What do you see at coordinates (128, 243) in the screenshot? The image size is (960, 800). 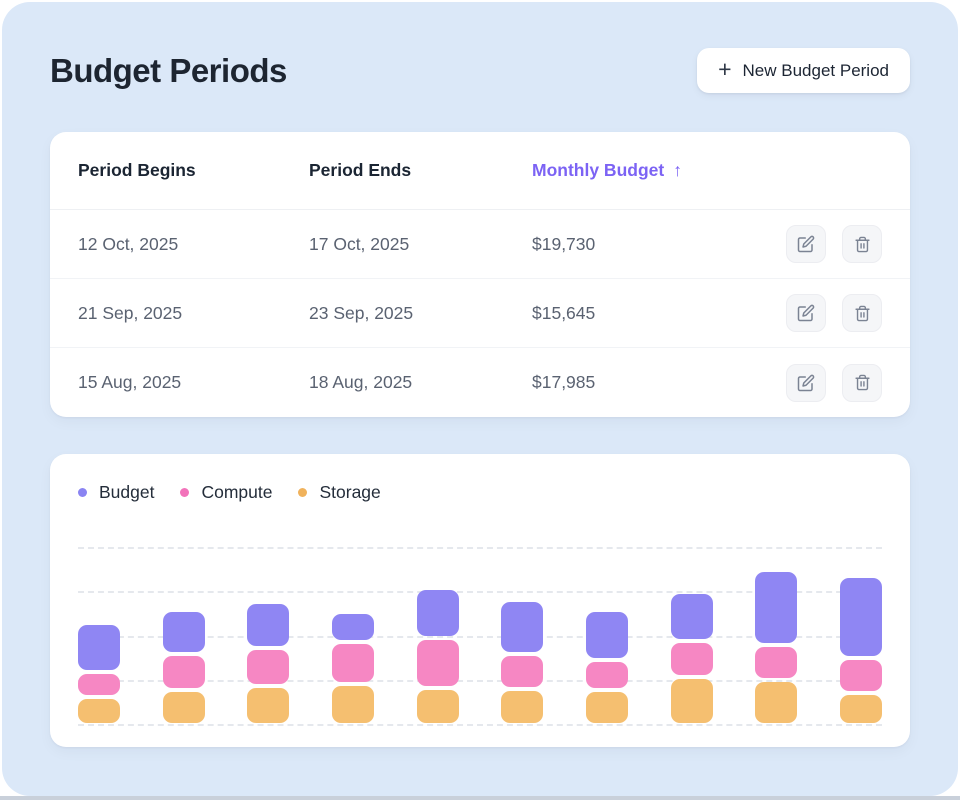 I see `cell-period-begins: 12 Oct, 2025` at bounding box center [128, 243].